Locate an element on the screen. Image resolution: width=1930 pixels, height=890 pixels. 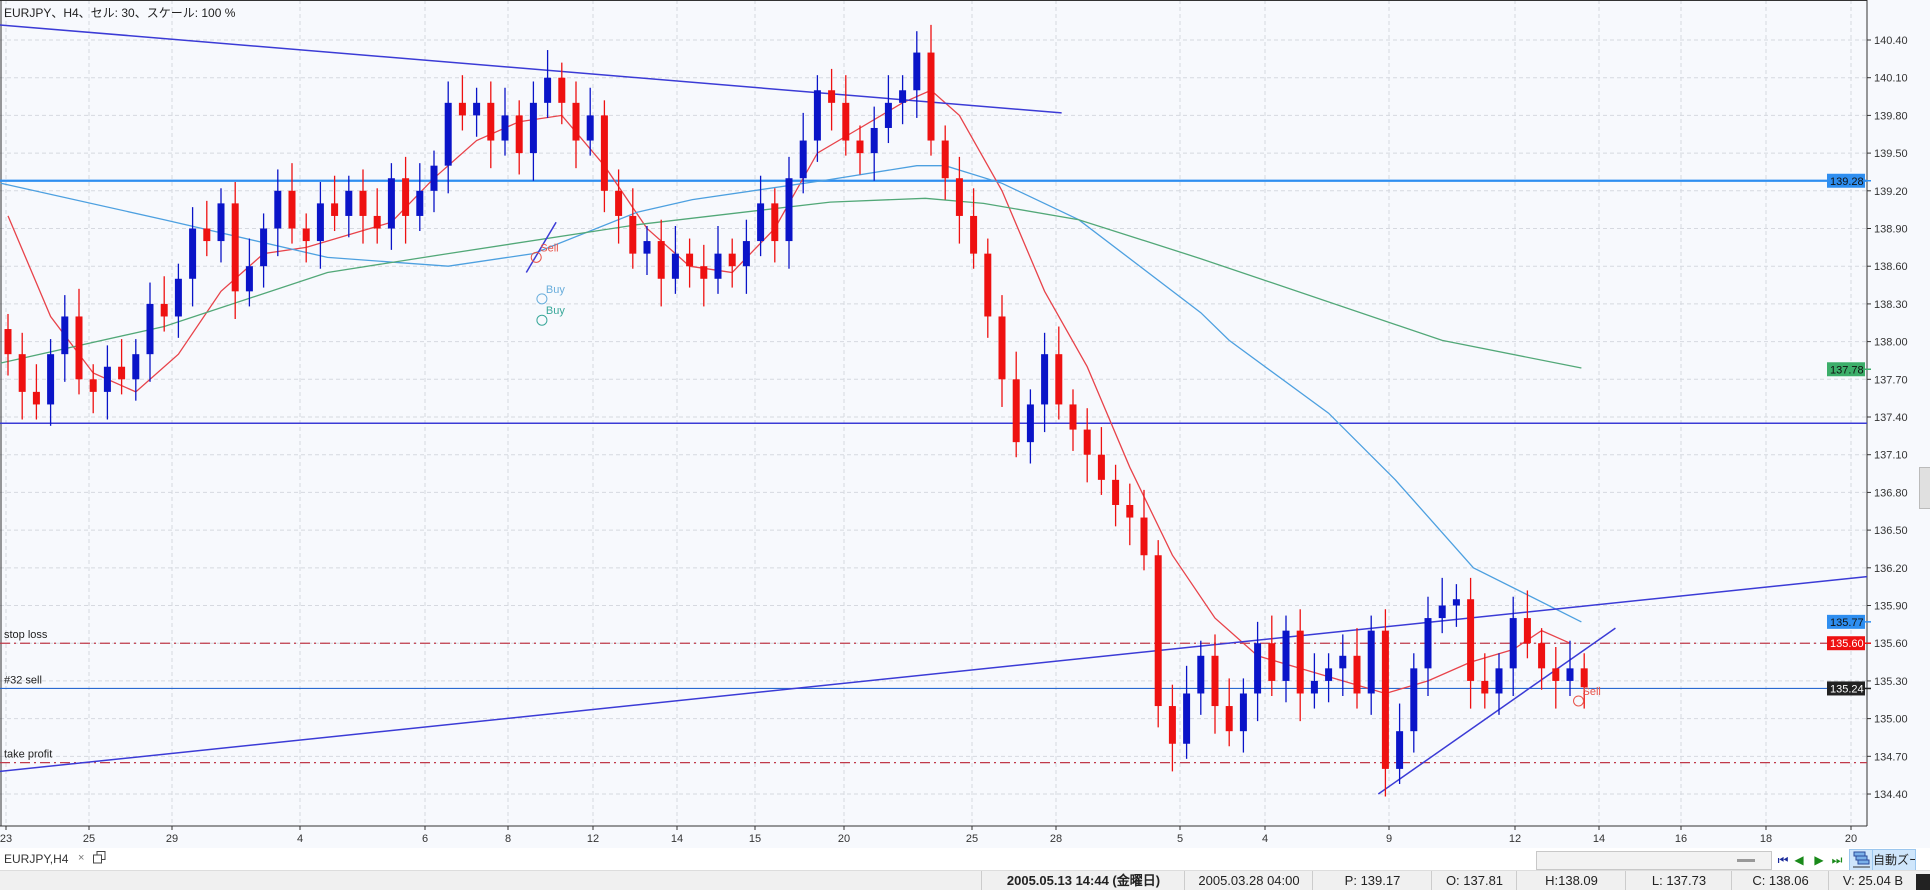
status-price: P: 139.17 is located at coordinates (1372, 880).